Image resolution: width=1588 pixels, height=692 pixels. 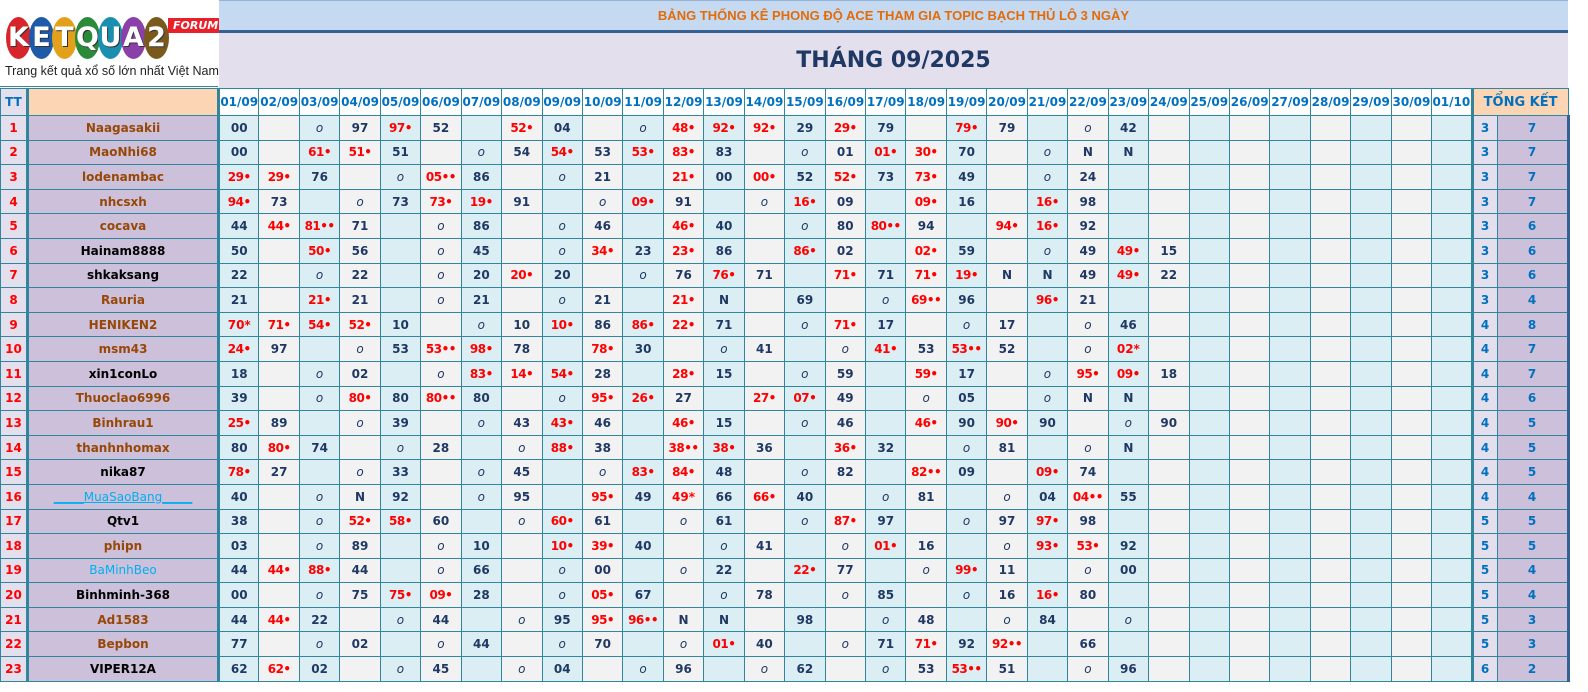 What do you see at coordinates (123, 570) in the screenshot?
I see `member-name: BaMinhBeo` at bounding box center [123, 570].